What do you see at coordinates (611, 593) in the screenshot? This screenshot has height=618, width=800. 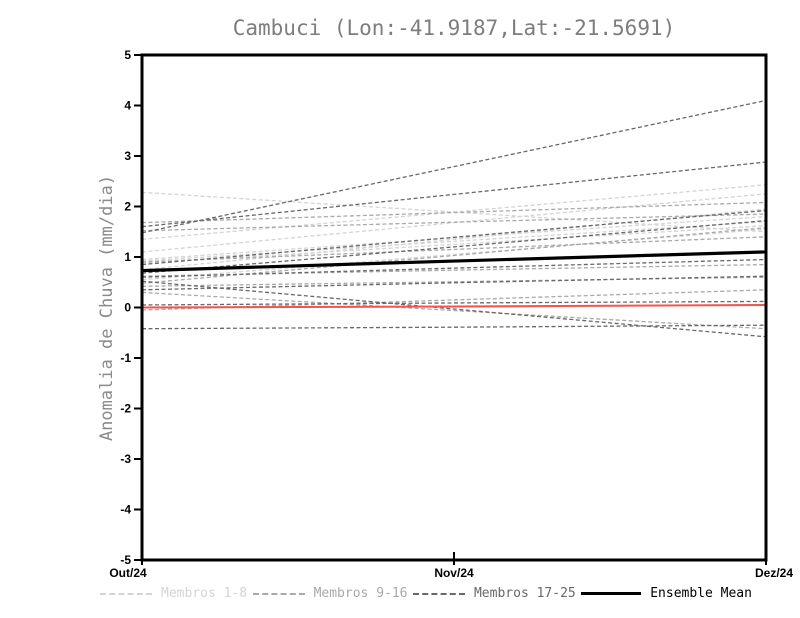 I see `solid-line-sample-icon` at bounding box center [611, 593].